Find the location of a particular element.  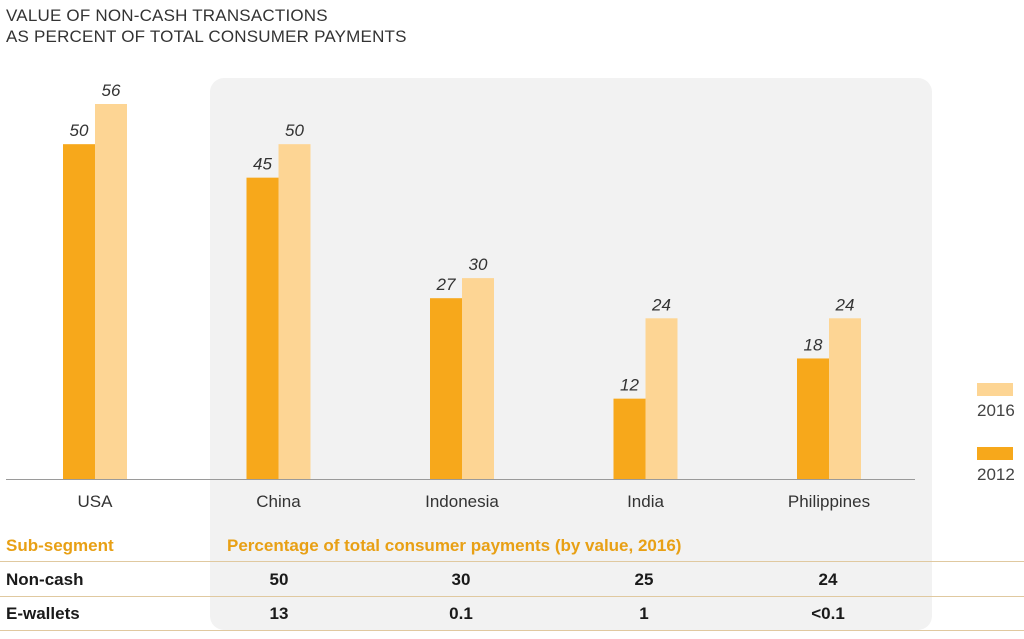

bar-philippines-2012 is located at coordinates (813, 418).